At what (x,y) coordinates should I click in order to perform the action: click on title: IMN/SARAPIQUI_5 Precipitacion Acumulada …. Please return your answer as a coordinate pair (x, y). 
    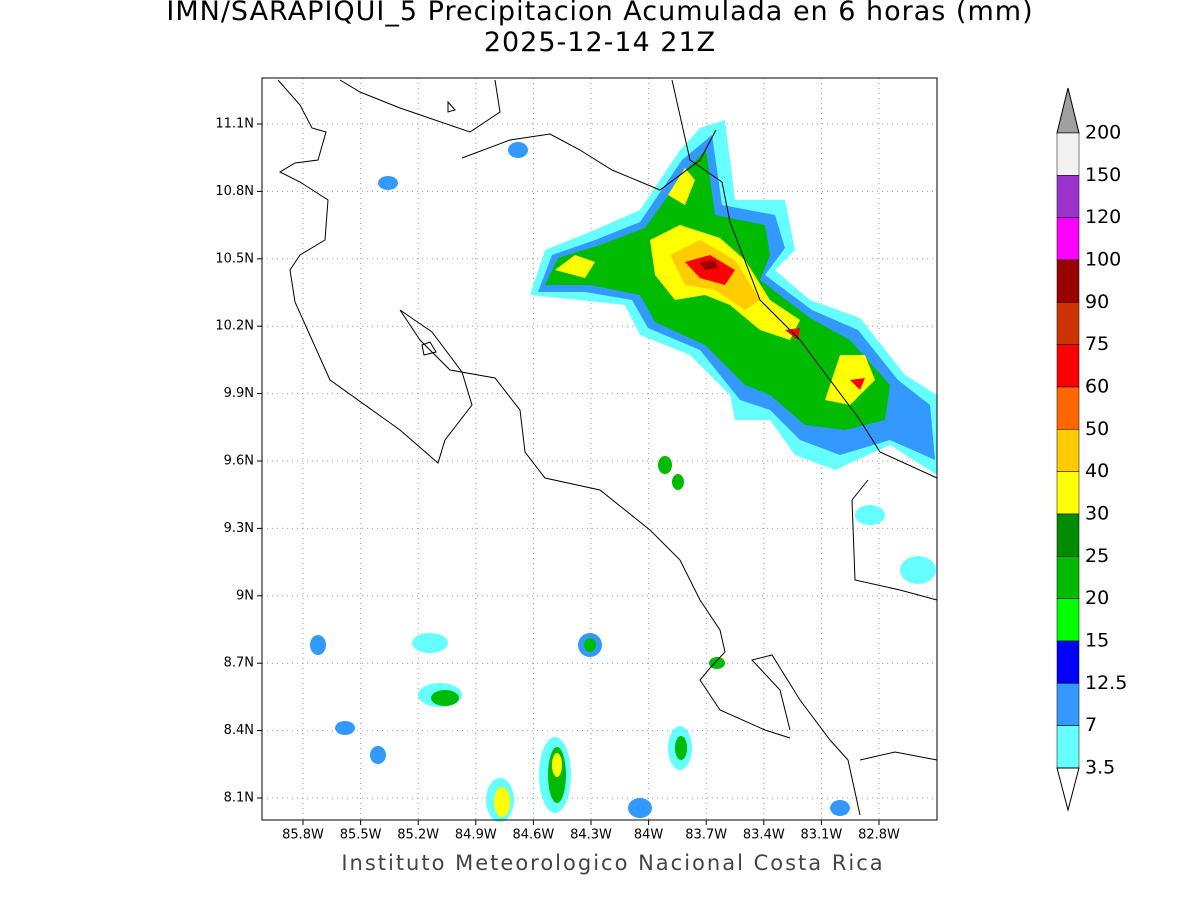
    Looking at the image, I should click on (599, 13).